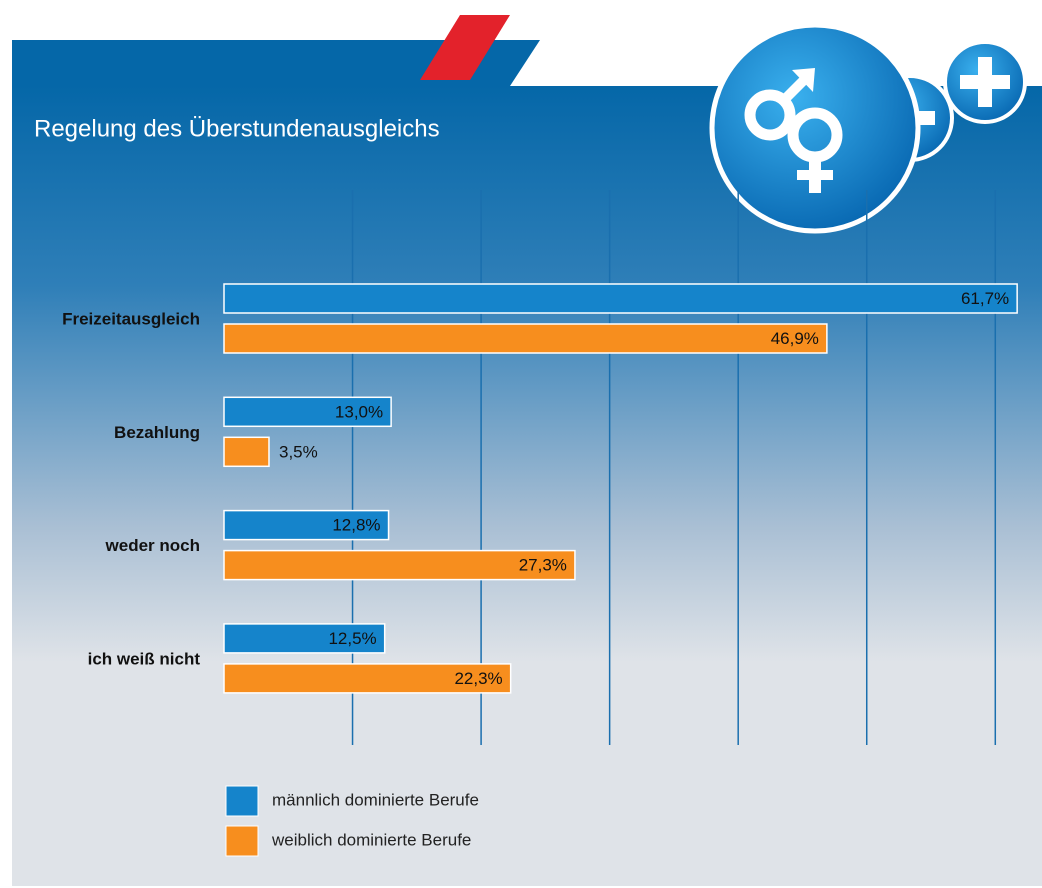  What do you see at coordinates (157, 432) in the screenshot?
I see `category-label: Bezahlung` at bounding box center [157, 432].